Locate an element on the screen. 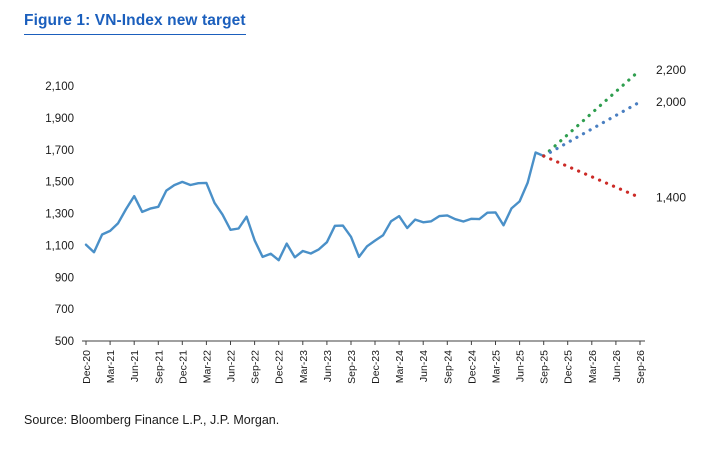 This screenshot has height=464, width=722. x-tick-label: Dec-24 is located at coordinates (472, 367).